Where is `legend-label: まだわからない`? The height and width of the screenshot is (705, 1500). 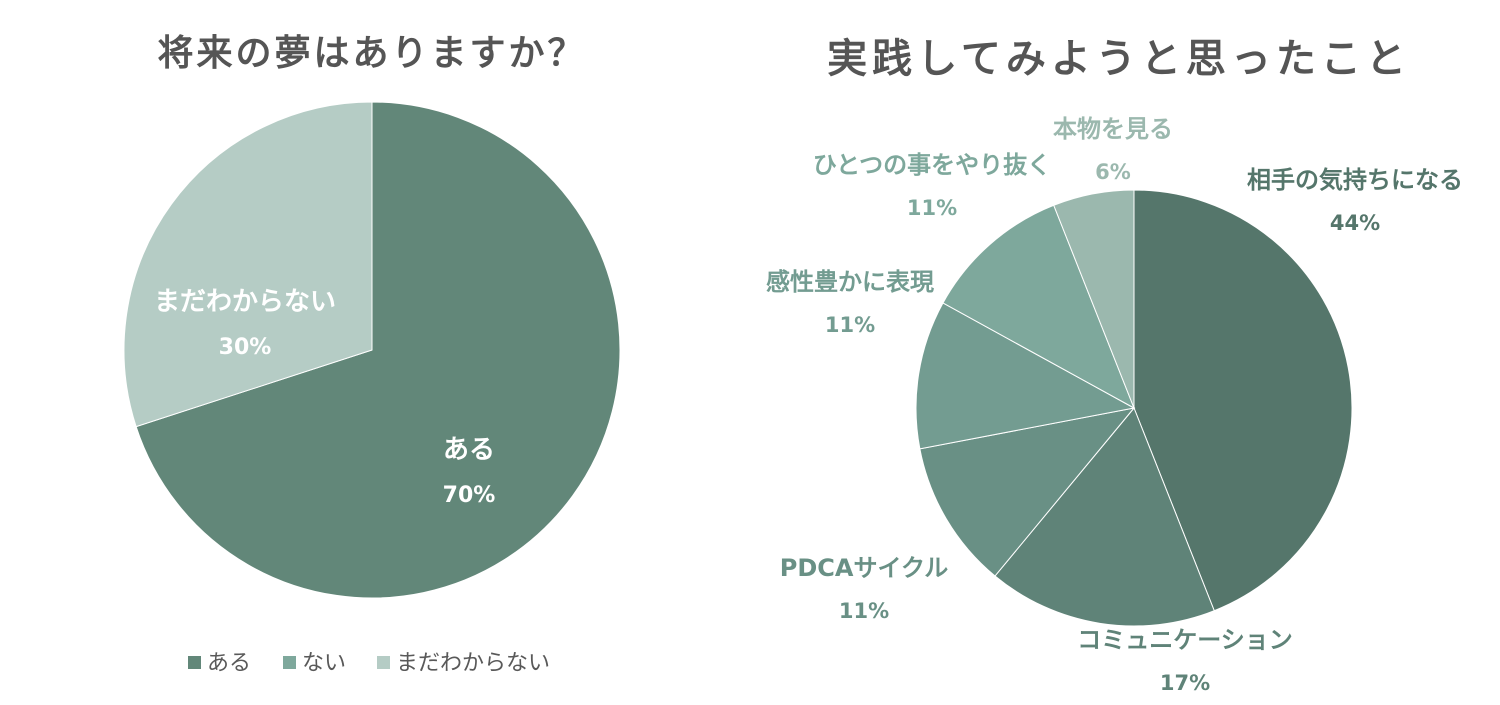 legend-label: まだわからない is located at coordinates (473, 663).